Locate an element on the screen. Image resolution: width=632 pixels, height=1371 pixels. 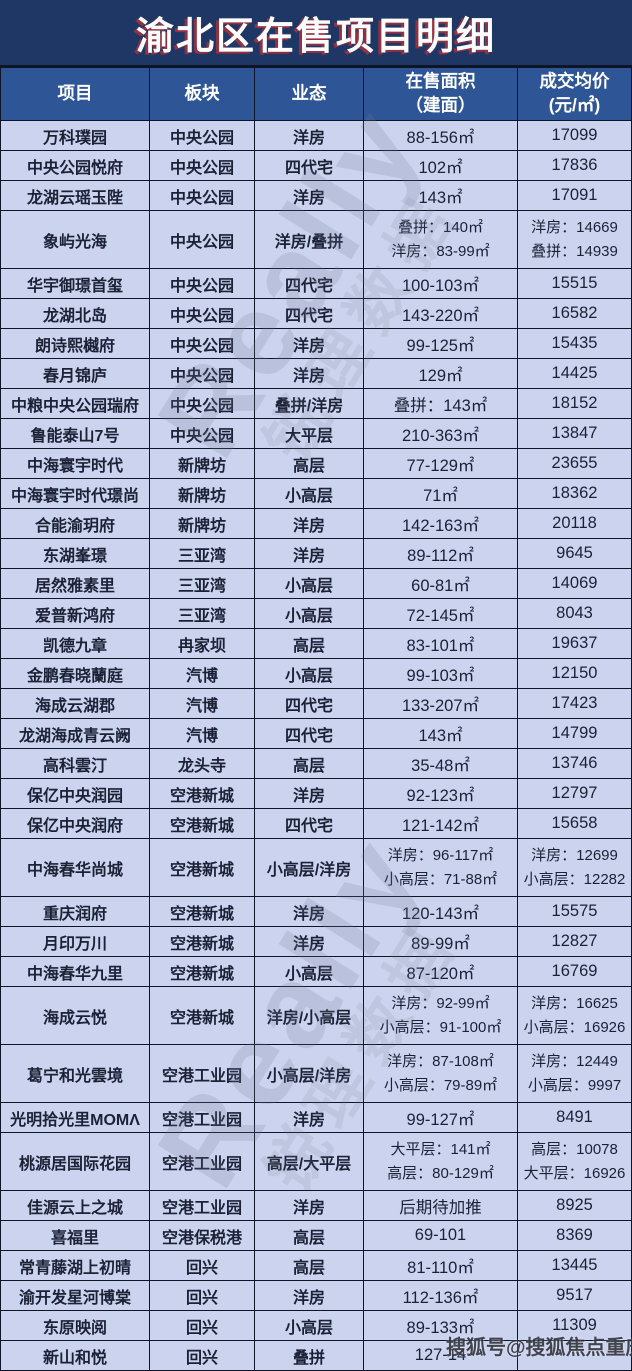
cell-price: 14425 is located at coordinates (574, 373).